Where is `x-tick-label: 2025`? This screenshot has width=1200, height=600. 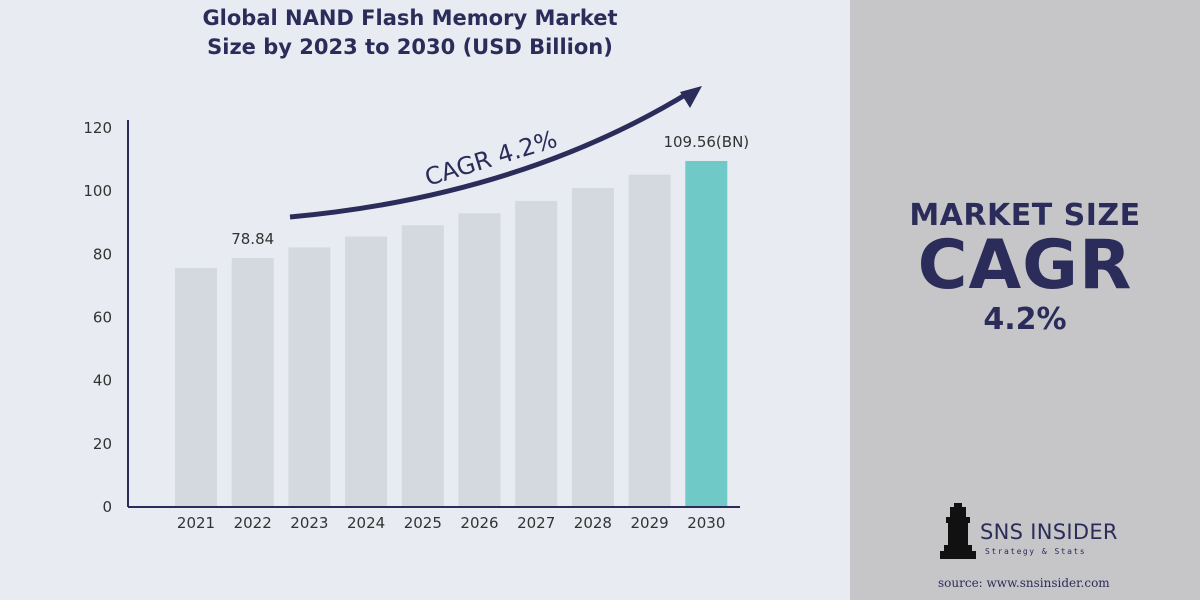
x-tick-label: 2025 is located at coordinates (423, 523).